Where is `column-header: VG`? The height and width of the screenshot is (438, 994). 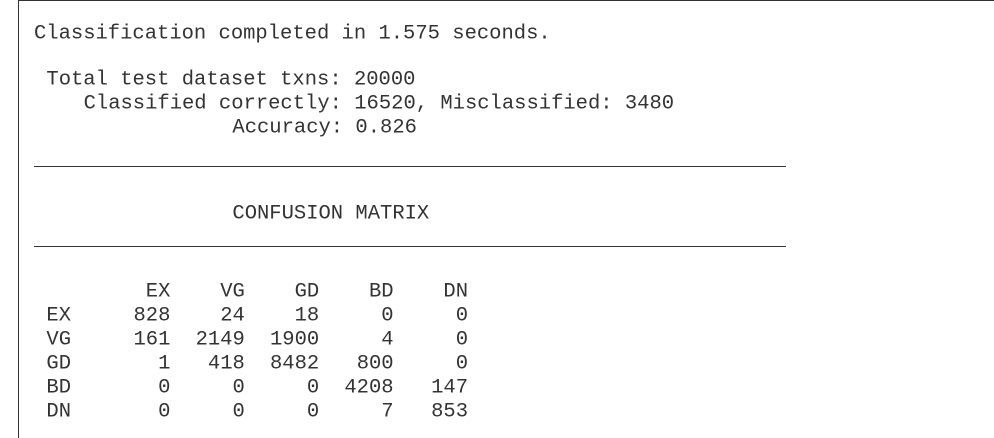 column-header: VG is located at coordinates (232, 291).